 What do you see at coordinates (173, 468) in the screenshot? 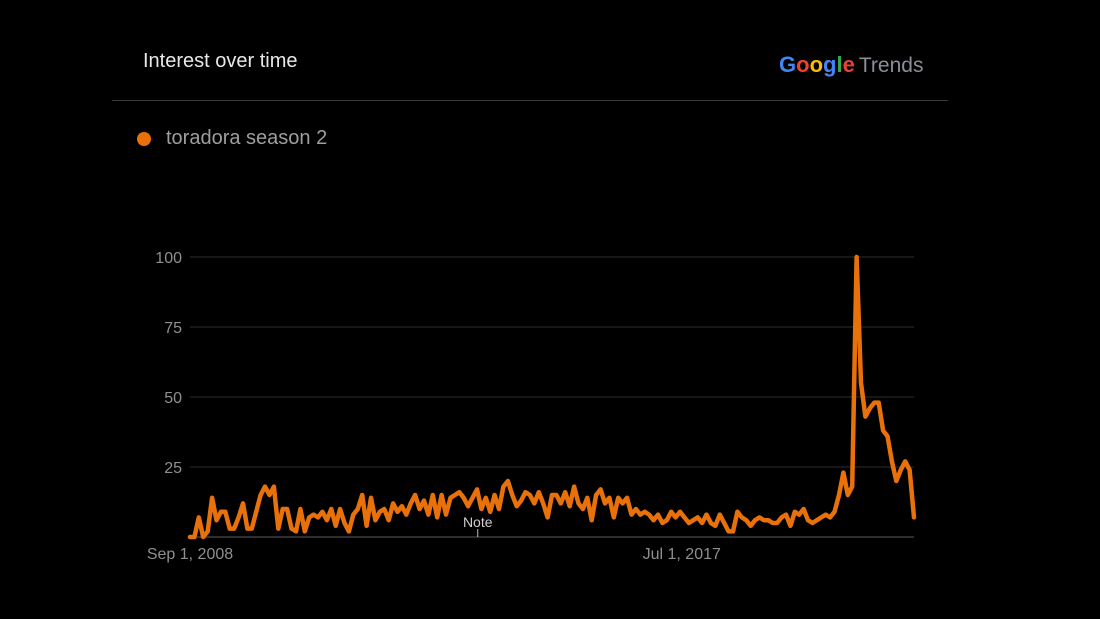
I see `y-tick-label: 25` at bounding box center [173, 468].